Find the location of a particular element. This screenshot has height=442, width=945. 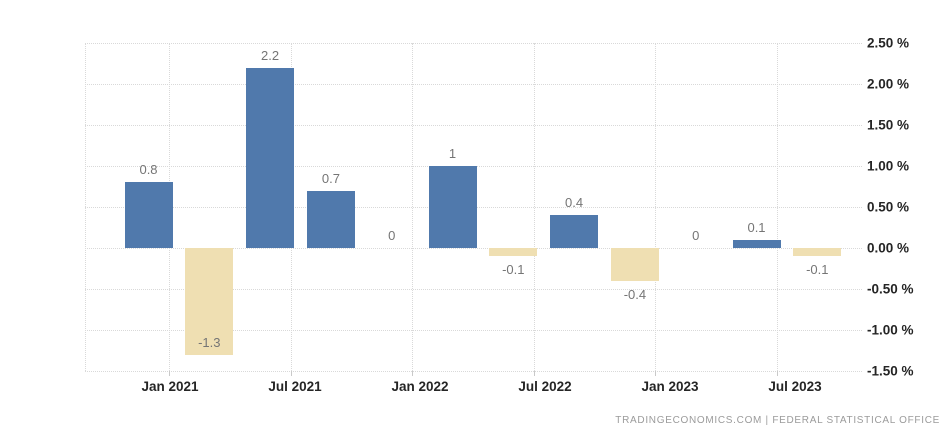

bar-jul-2023 is located at coordinates (817, 252).